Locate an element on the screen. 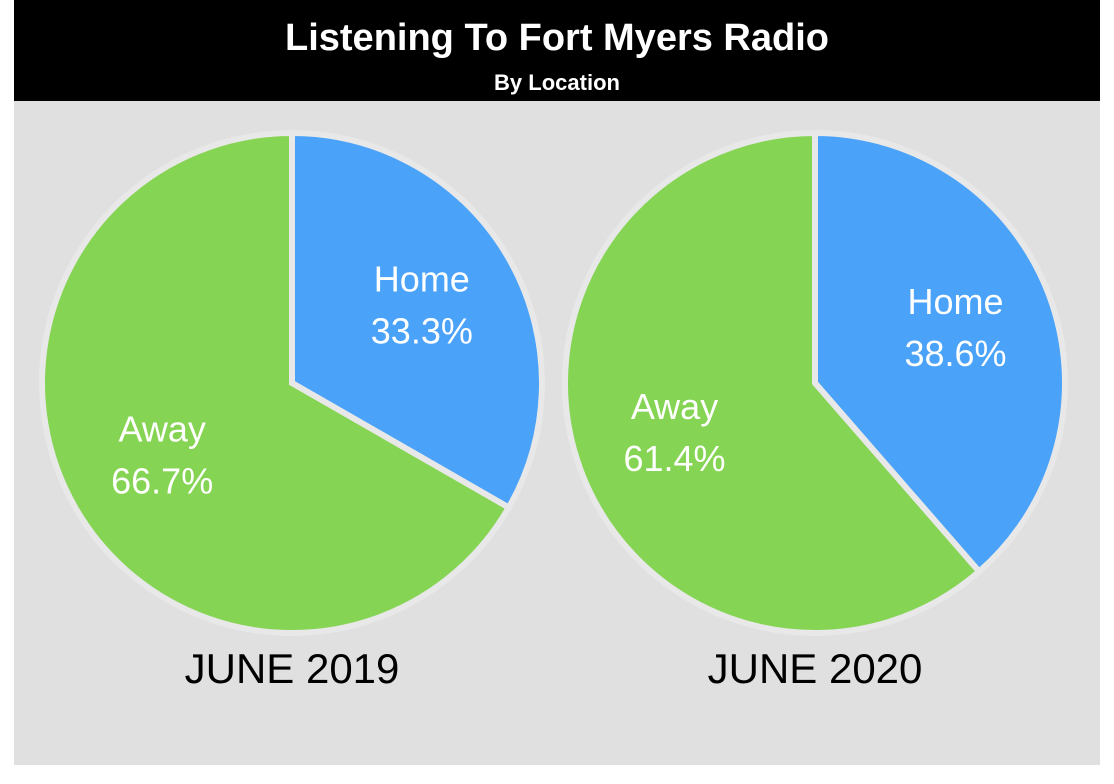  slice-value-label: 38.6% is located at coordinates (955, 353).